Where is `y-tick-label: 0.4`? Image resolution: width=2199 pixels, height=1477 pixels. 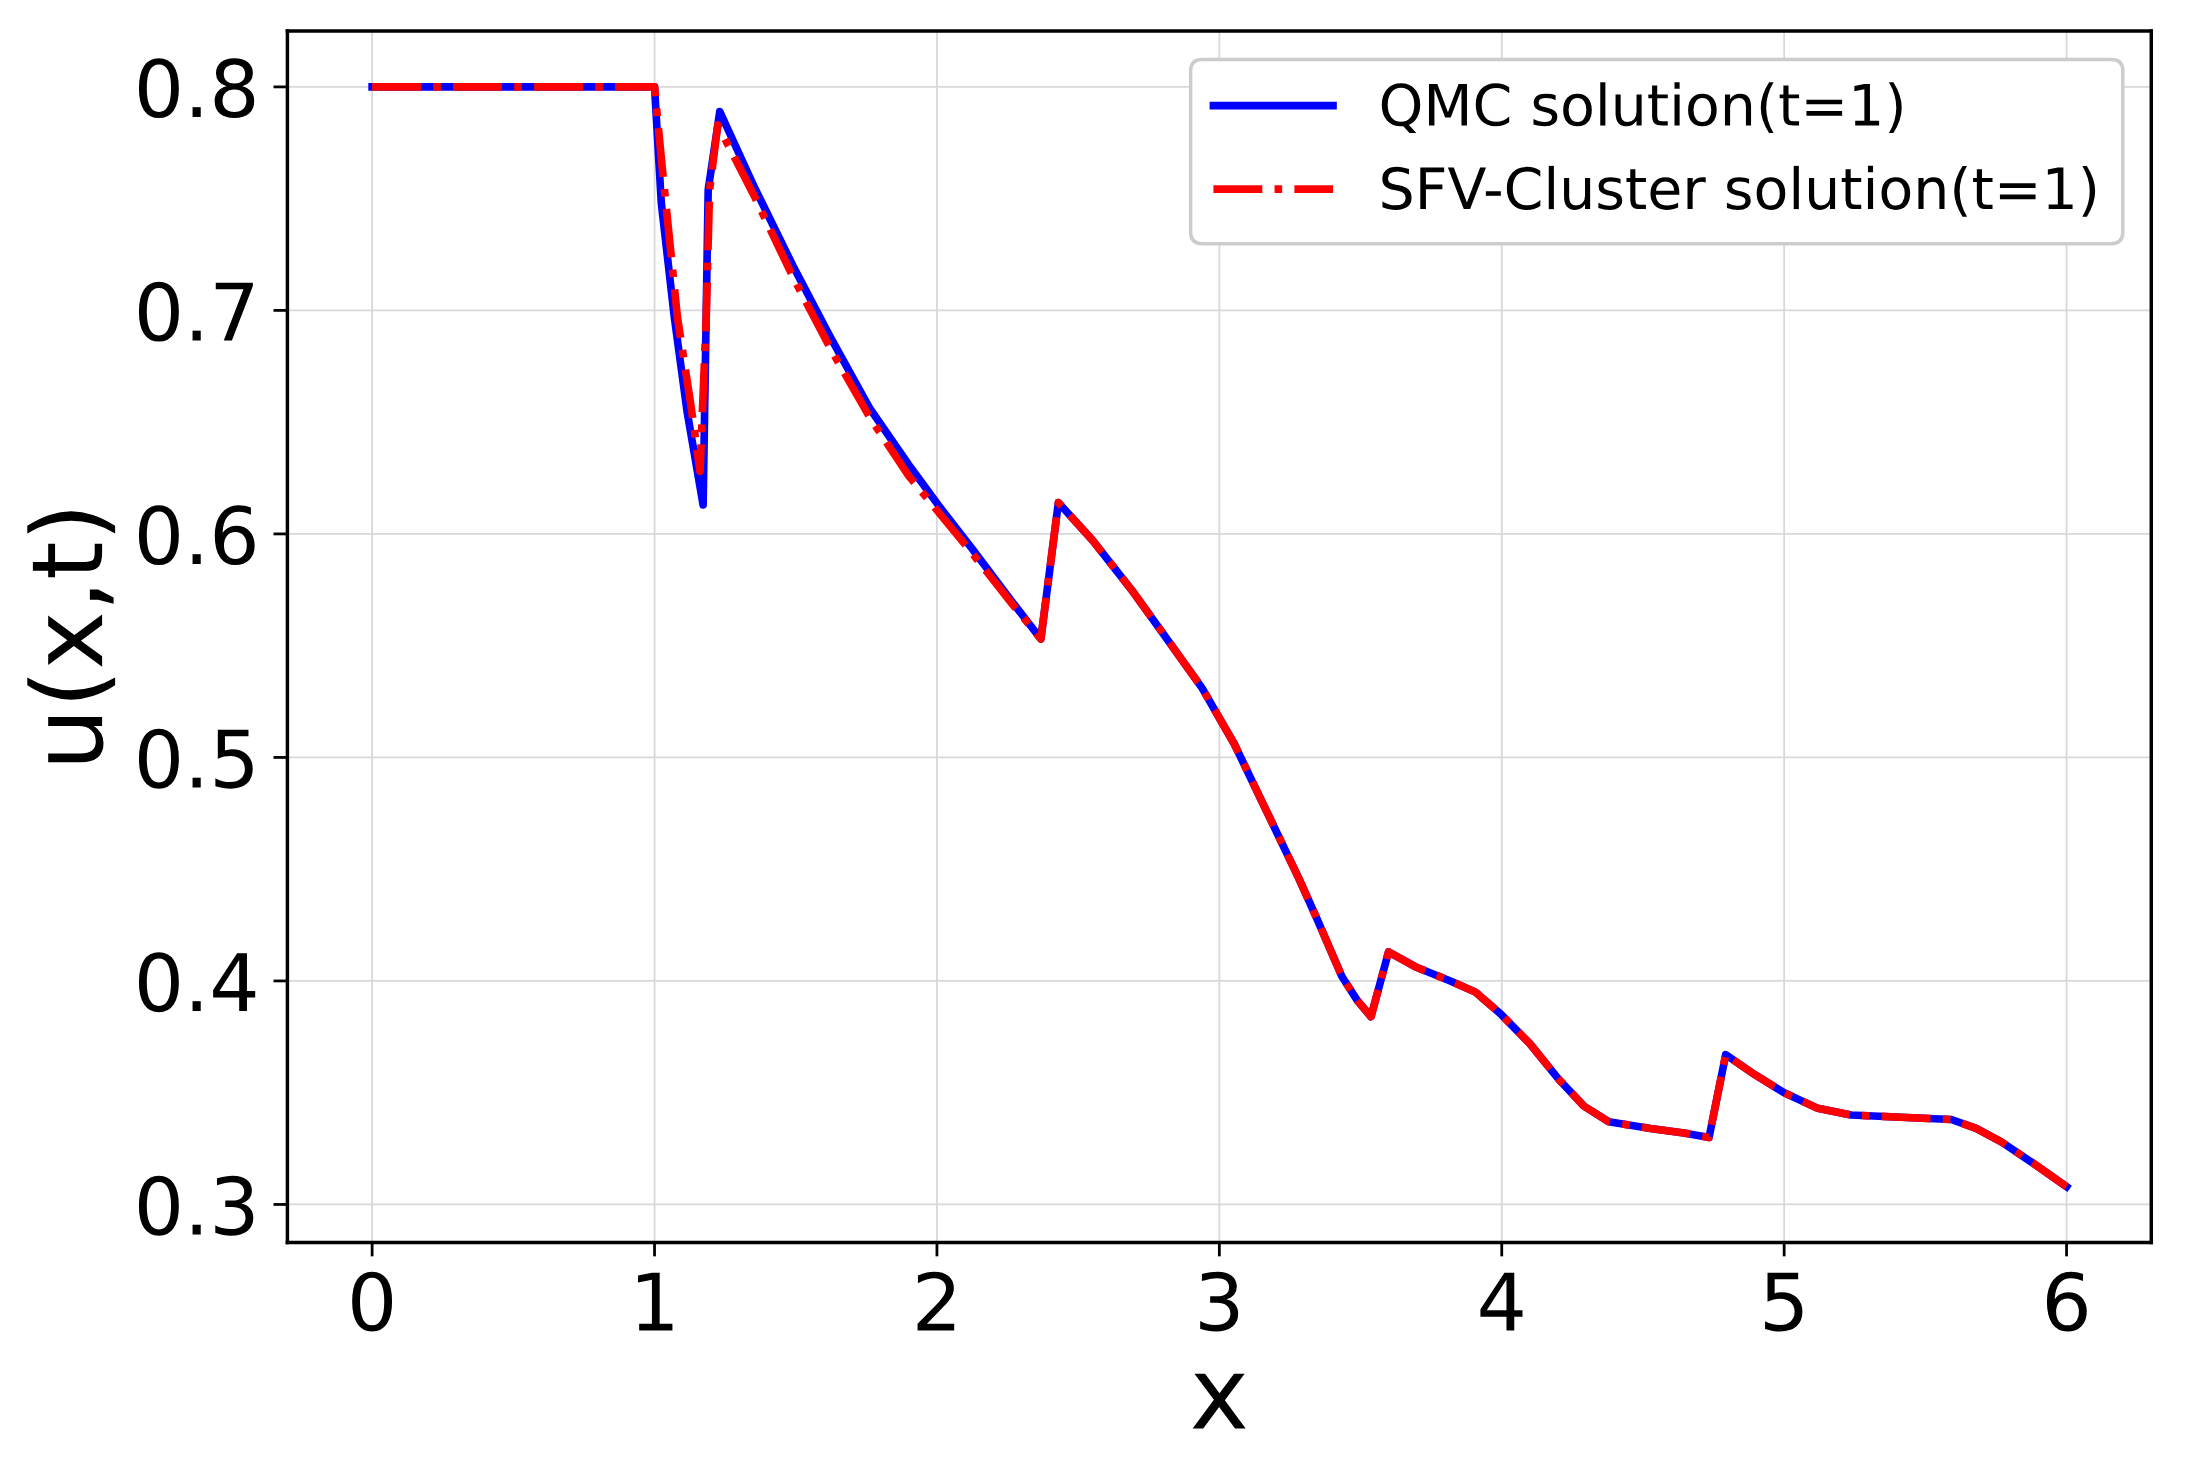 y-tick-label: 0.4 is located at coordinates (197, 982).